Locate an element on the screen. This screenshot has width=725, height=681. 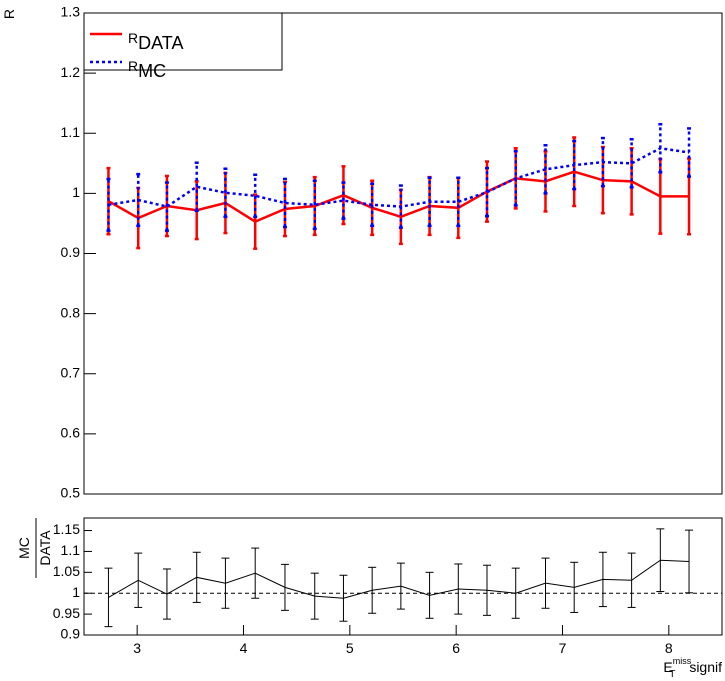
y-label-denominator: DATA is located at coordinates (45, 548).